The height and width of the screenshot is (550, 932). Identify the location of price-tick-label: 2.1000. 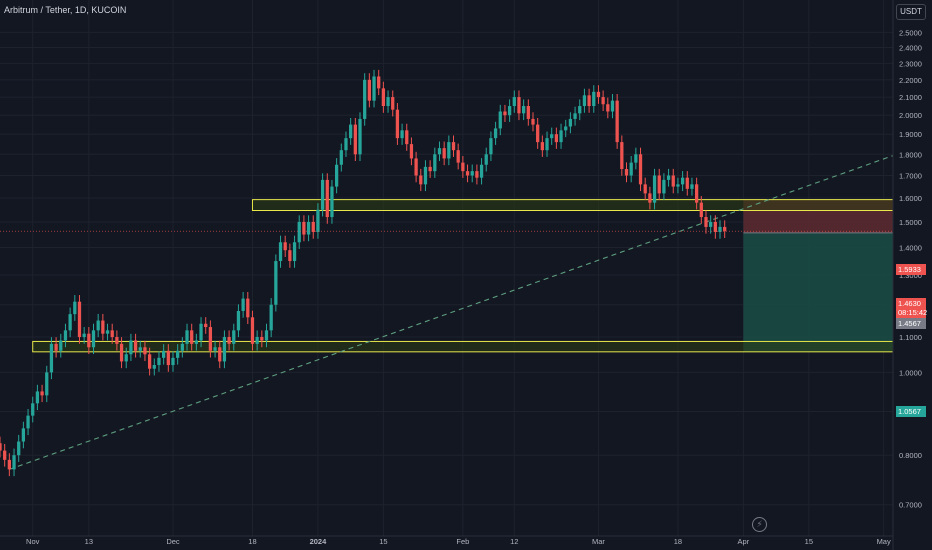
(910, 97).